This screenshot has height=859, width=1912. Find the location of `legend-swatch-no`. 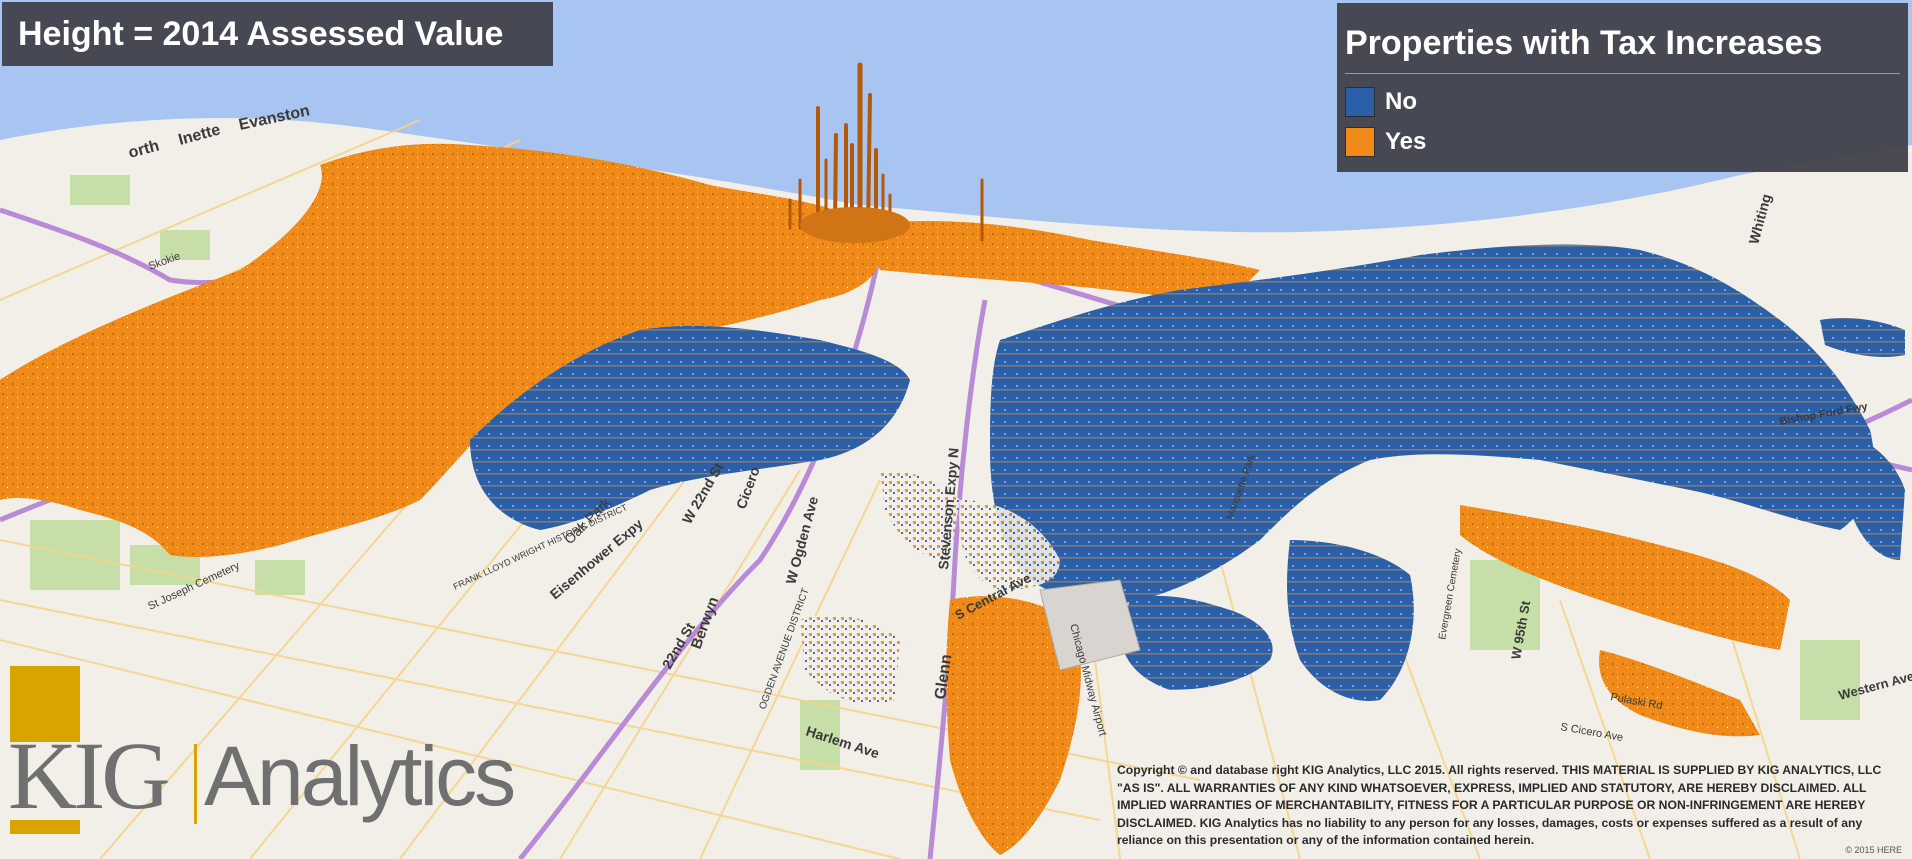

legend-swatch-no is located at coordinates (1360, 102).